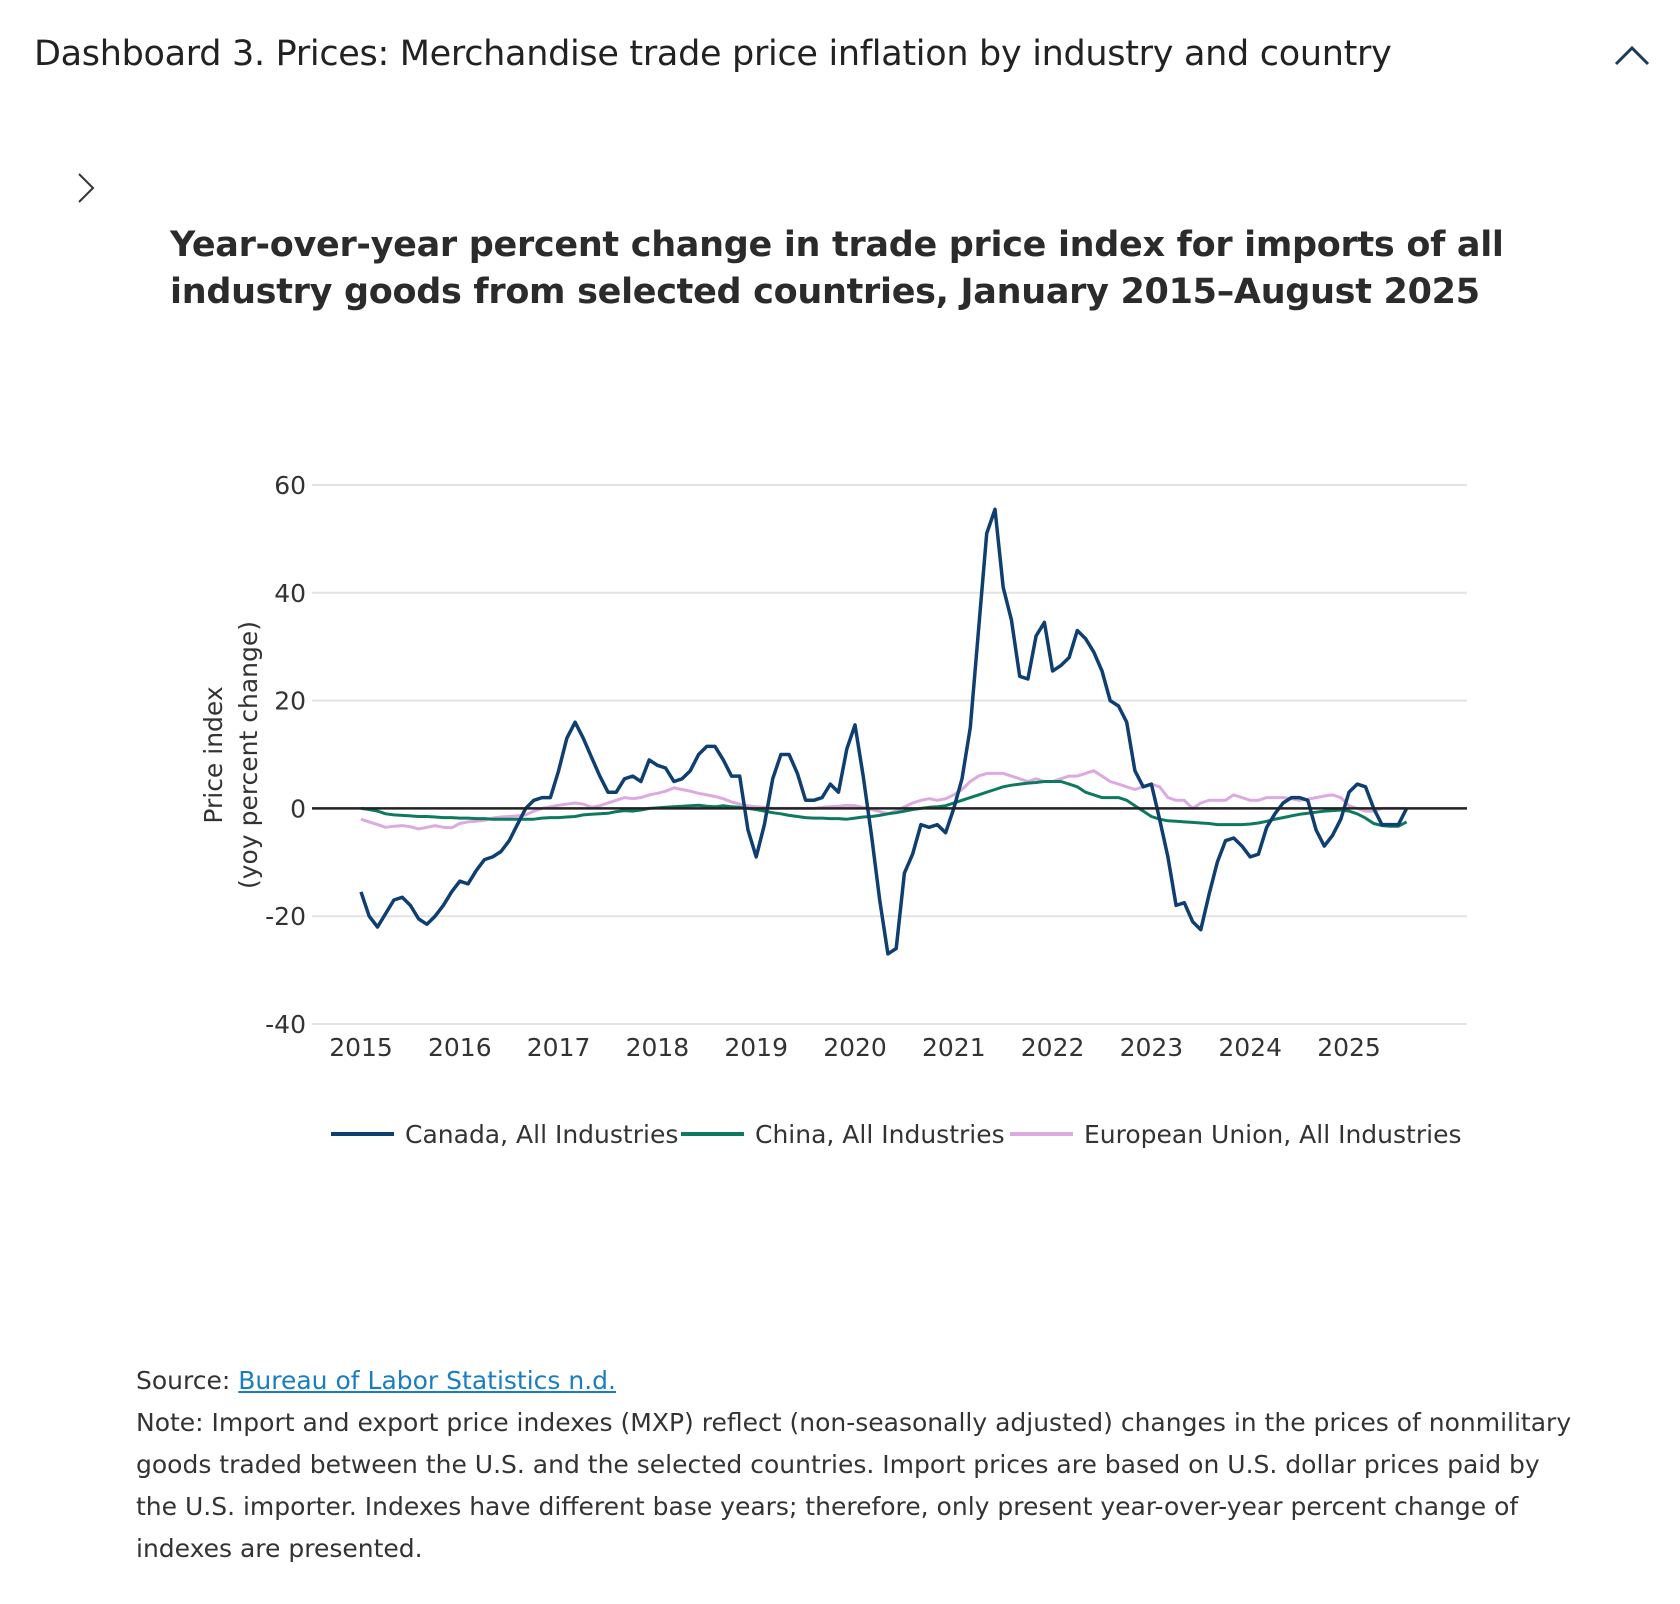 This screenshot has height=1604, width=1680. I want to click on expand-button, so click(86, 188).